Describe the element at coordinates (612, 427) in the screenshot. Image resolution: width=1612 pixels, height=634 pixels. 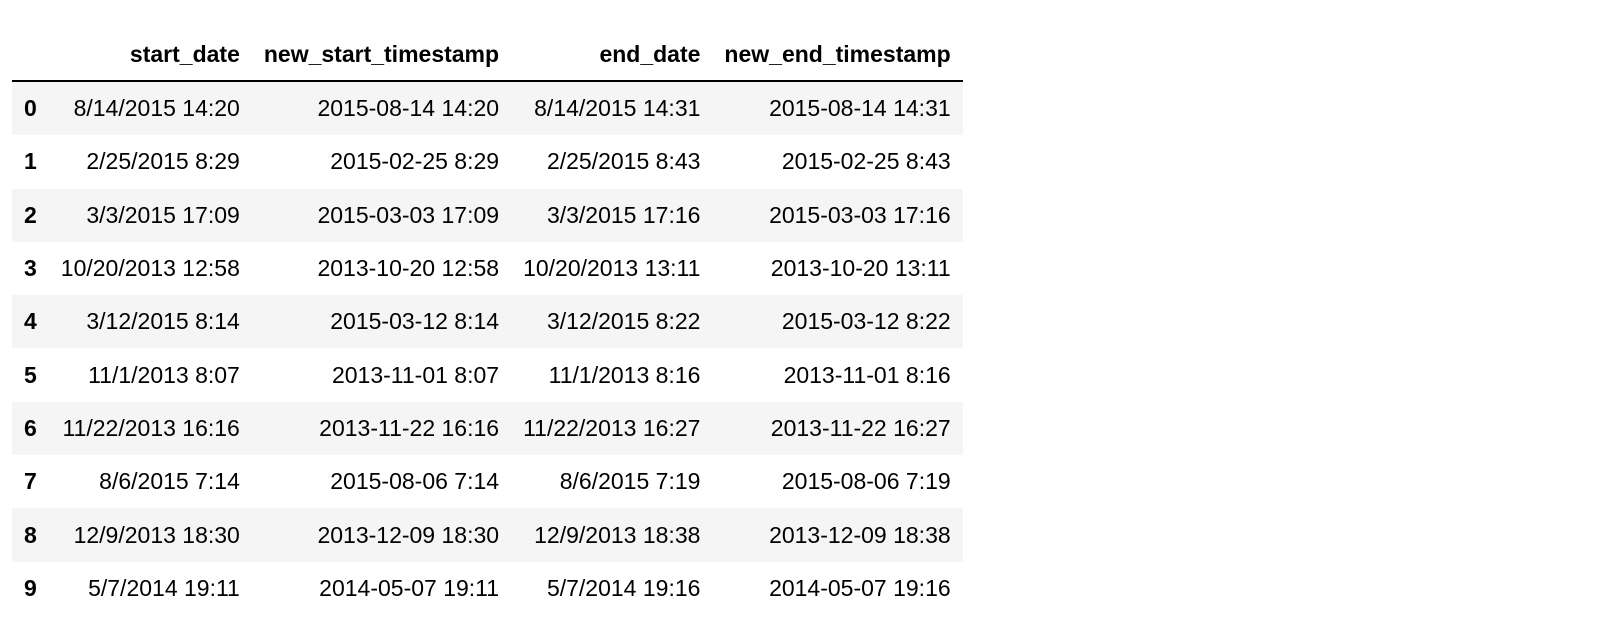
I see `cell-end-date: 11/22/2013 16:27` at that location.